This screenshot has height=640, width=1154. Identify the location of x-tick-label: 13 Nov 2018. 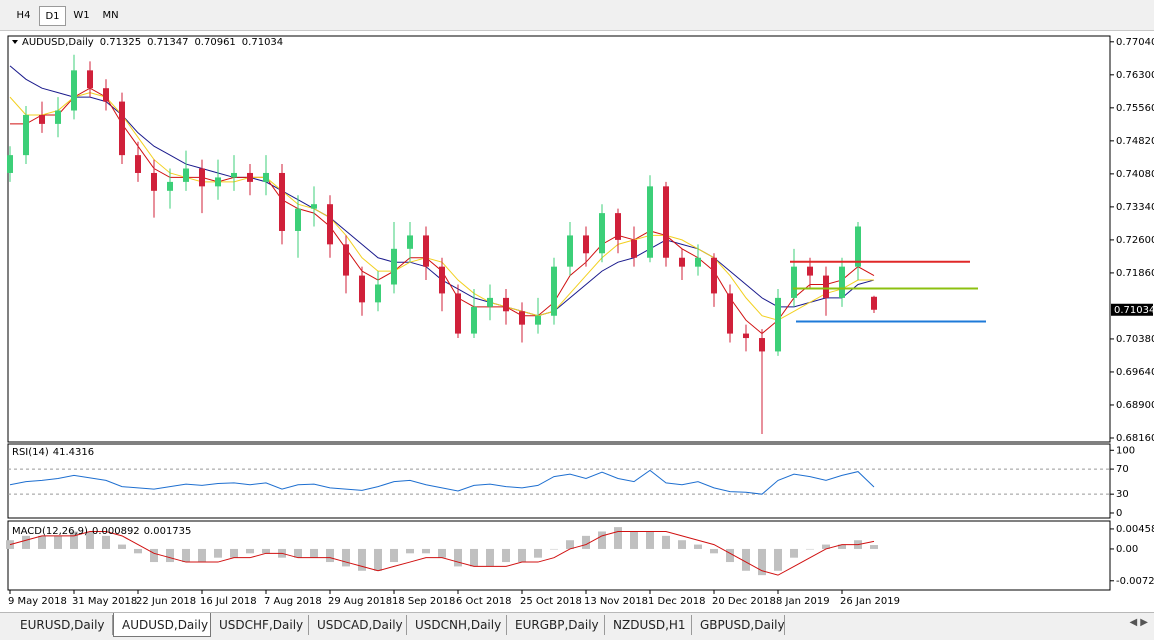
(616, 601).